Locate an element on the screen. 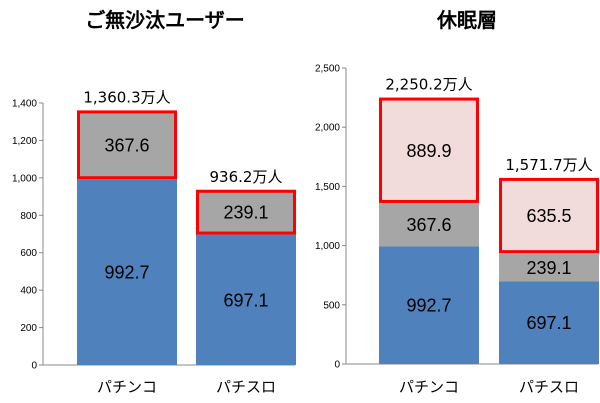 The height and width of the screenshot is (403, 600). chart-title: ご無沙汰ユーザー is located at coordinates (165, 20).